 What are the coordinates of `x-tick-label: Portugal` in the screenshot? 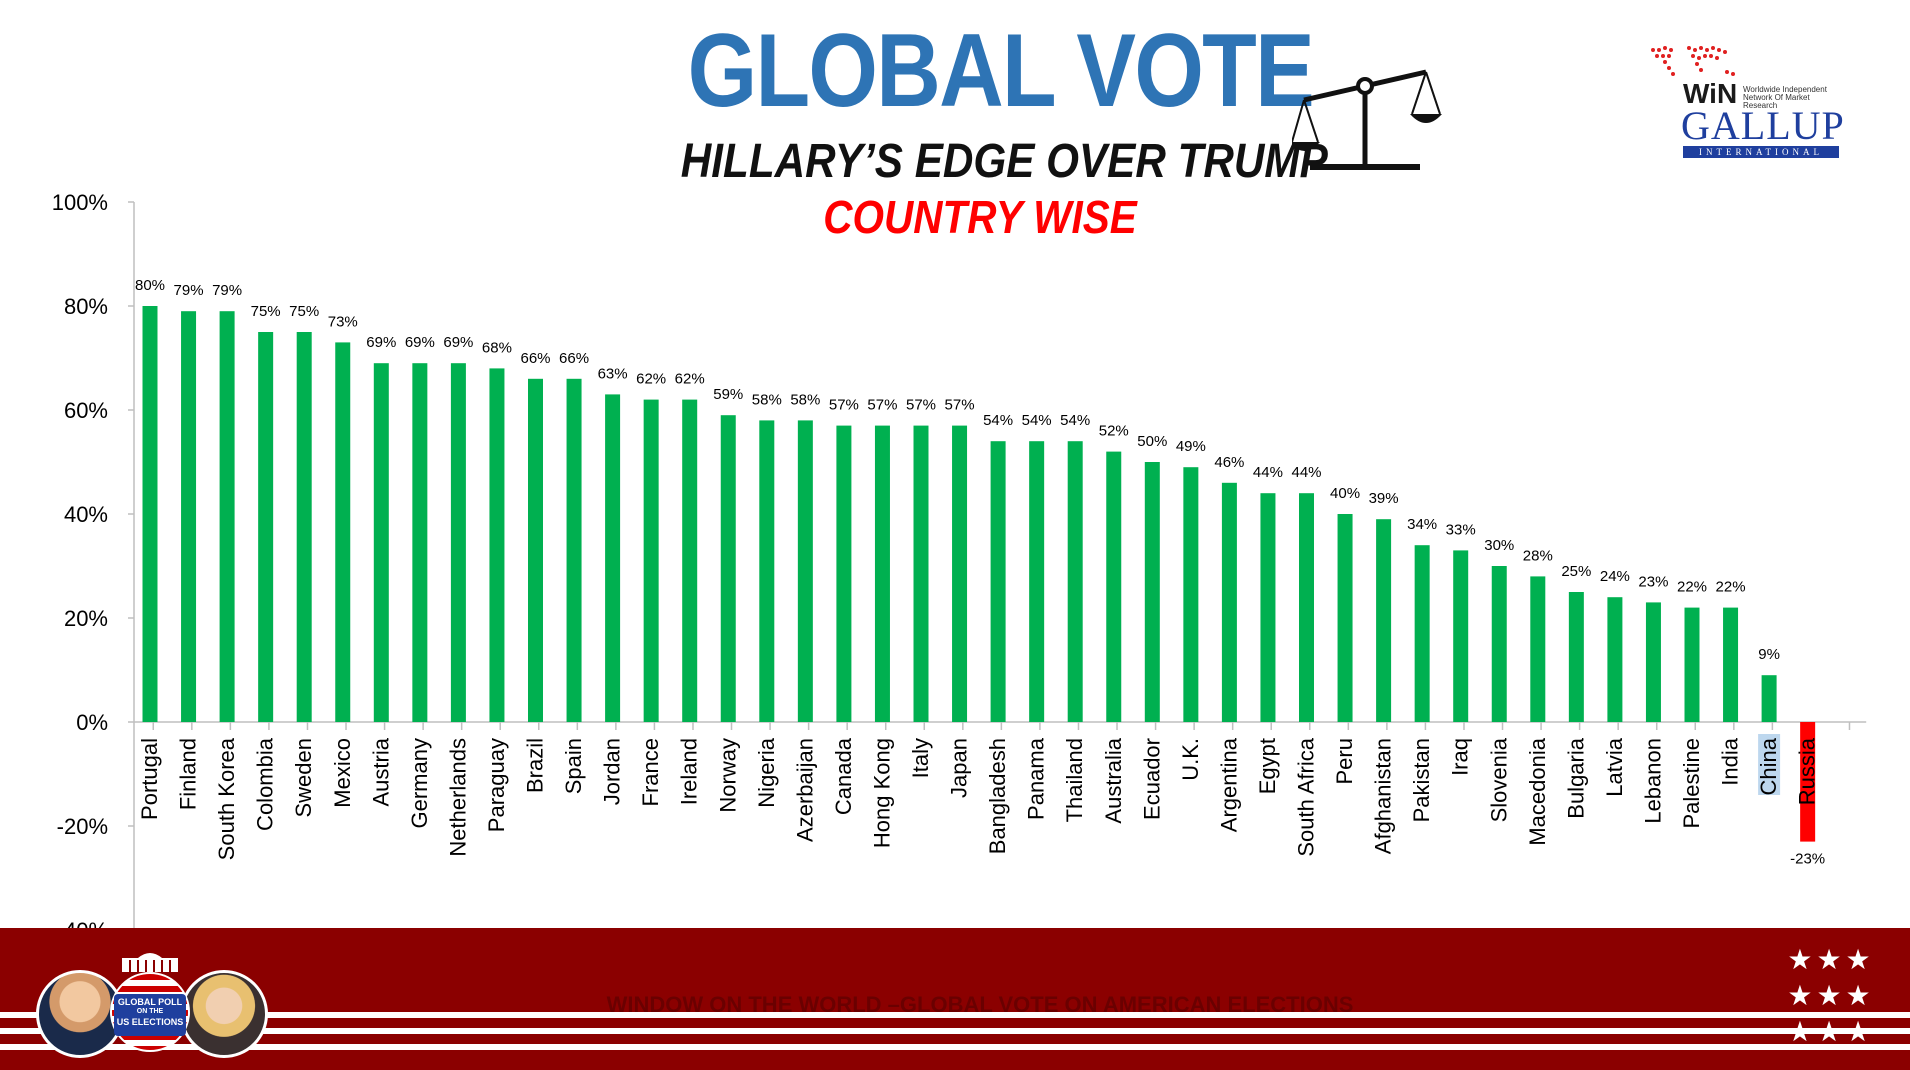 It's located at (149, 779).